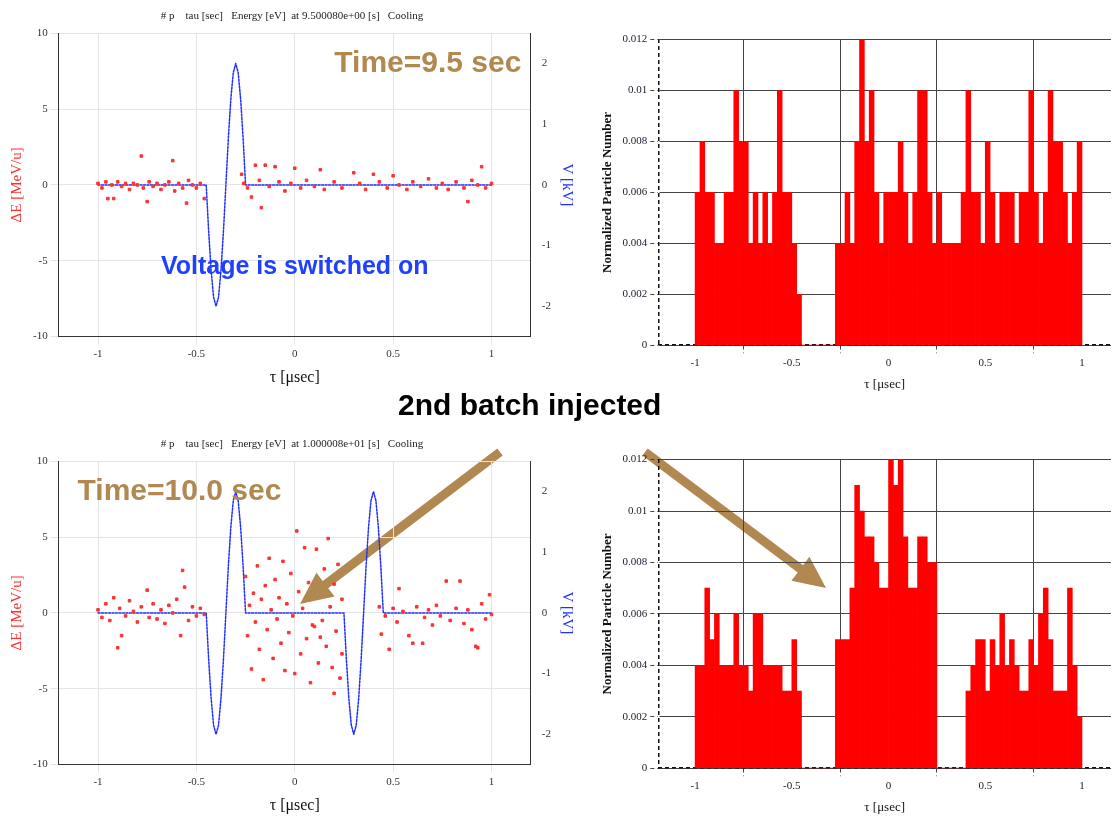  Describe the element at coordinates (292, 443) in the screenshot. I see `chart-title: # p tau [sec] Energy [eV] at 1.000008e+01 [s] Cooling` at that location.